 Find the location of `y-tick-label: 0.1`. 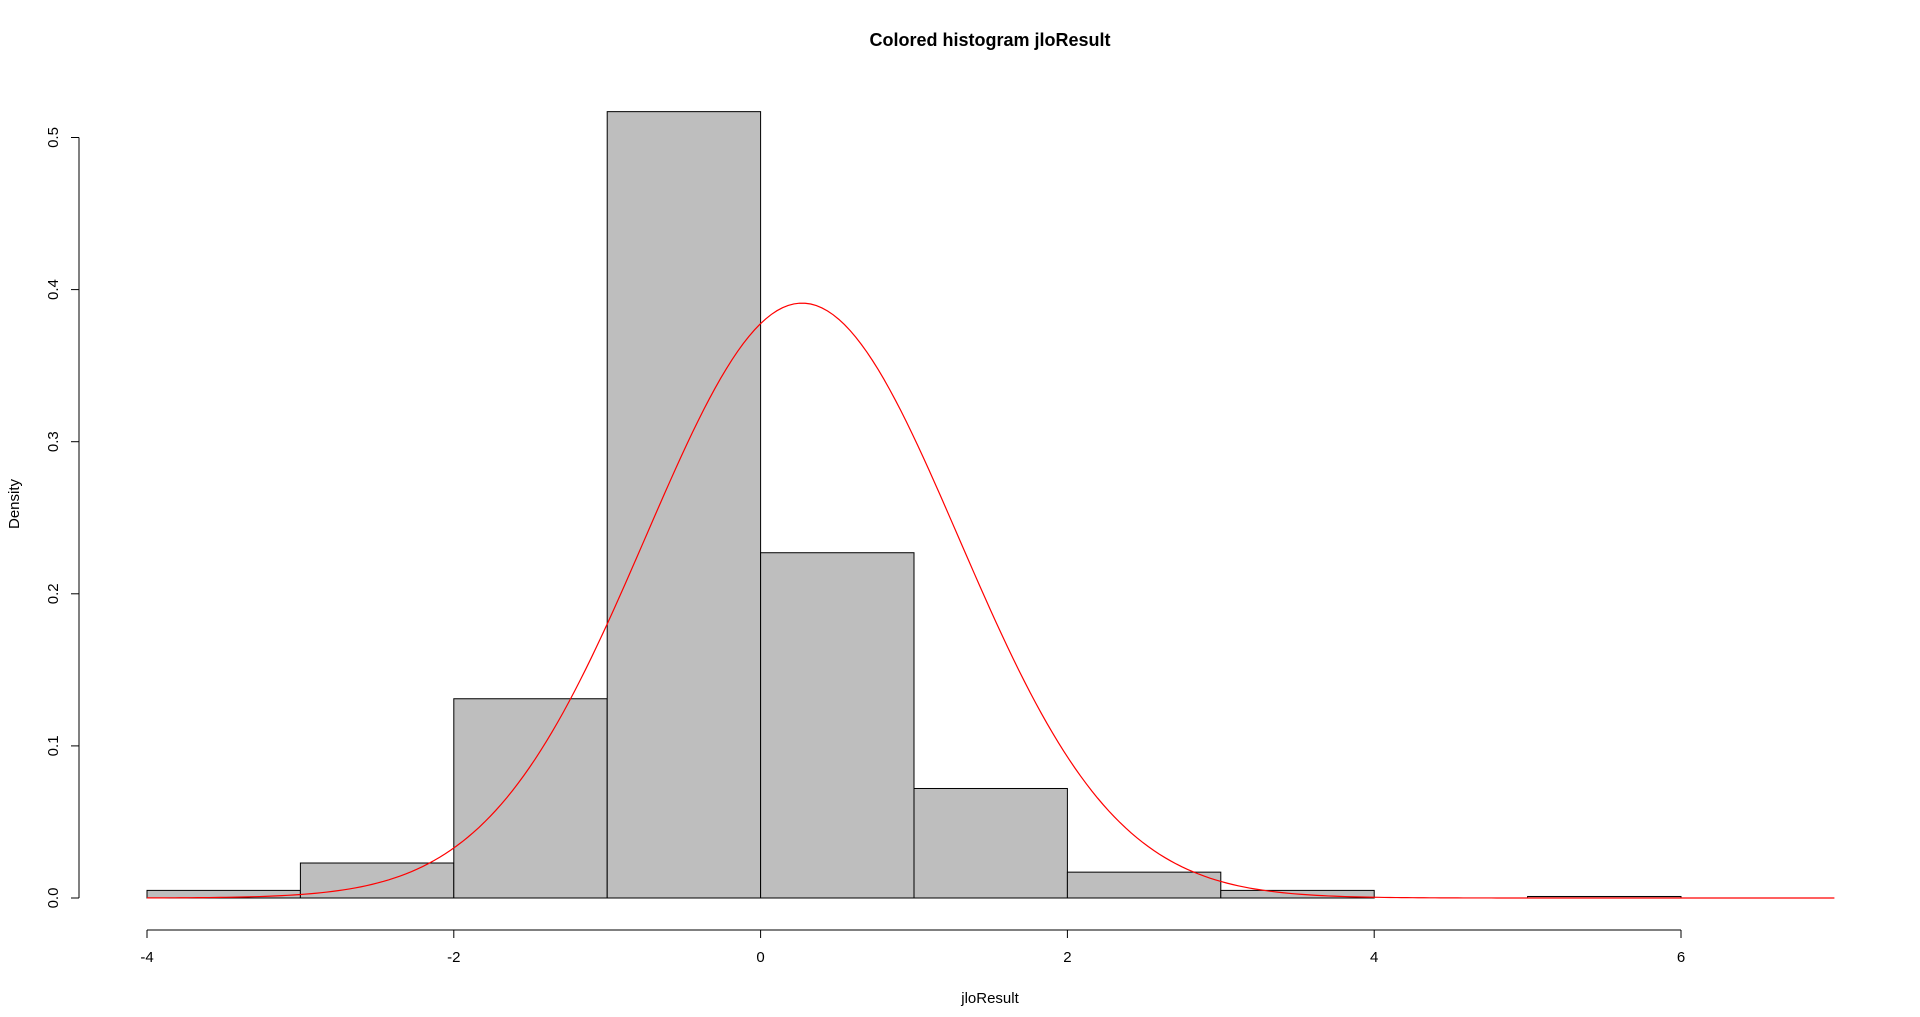

y-tick-label: 0.1 is located at coordinates (53, 745).